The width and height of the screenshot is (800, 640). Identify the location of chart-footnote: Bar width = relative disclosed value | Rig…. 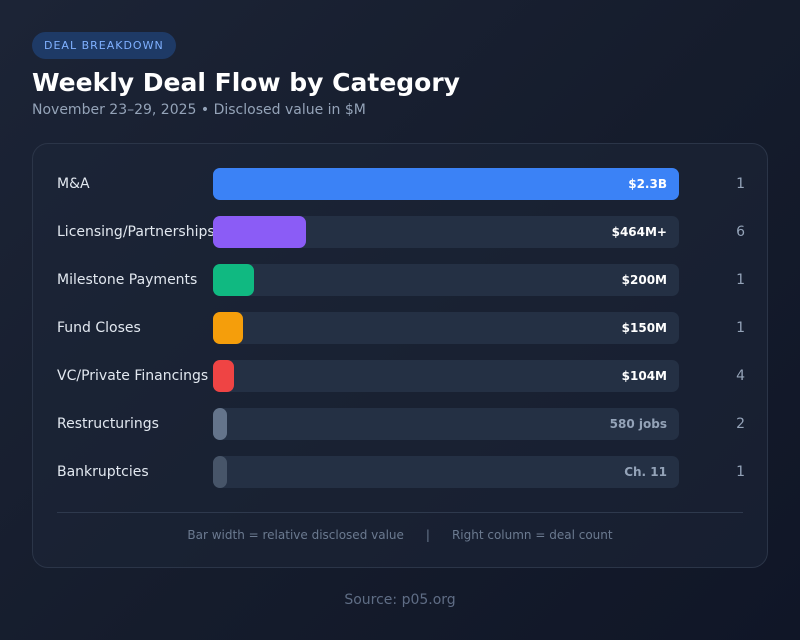
(400, 535).